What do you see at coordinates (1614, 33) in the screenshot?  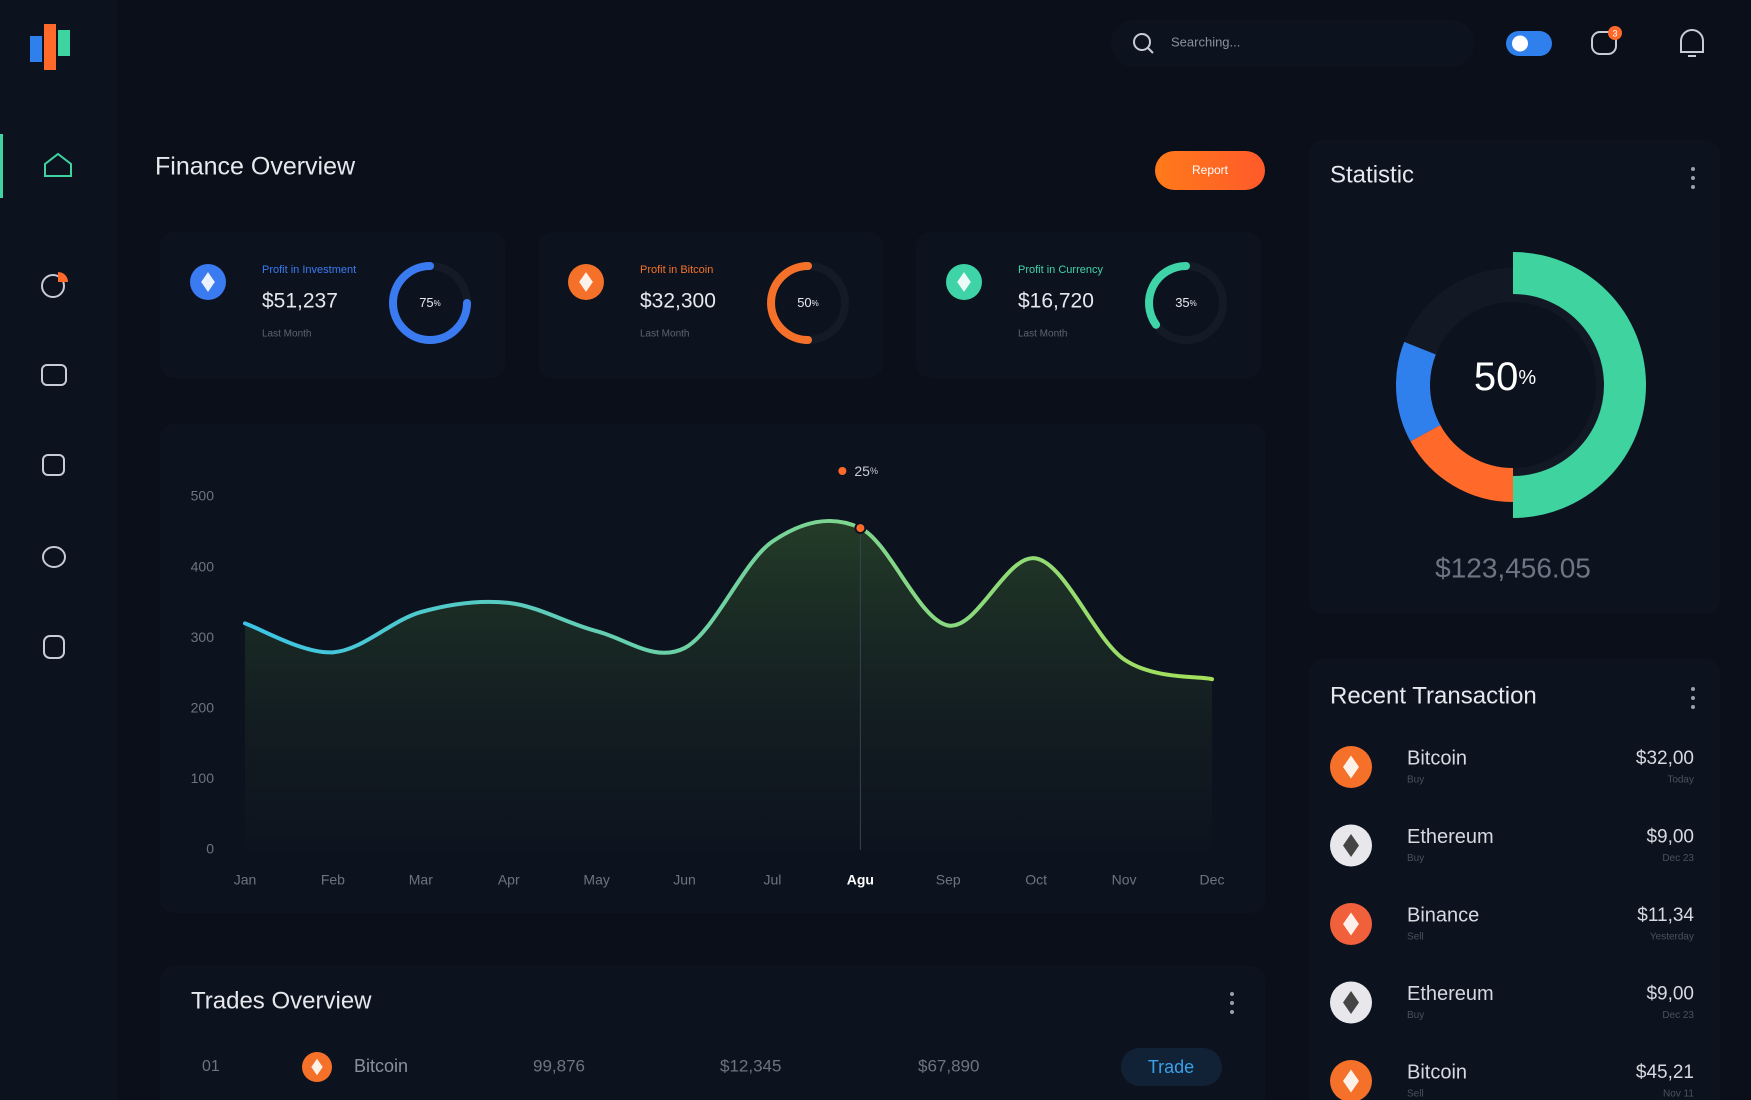 I see `notification-count: 3` at bounding box center [1614, 33].